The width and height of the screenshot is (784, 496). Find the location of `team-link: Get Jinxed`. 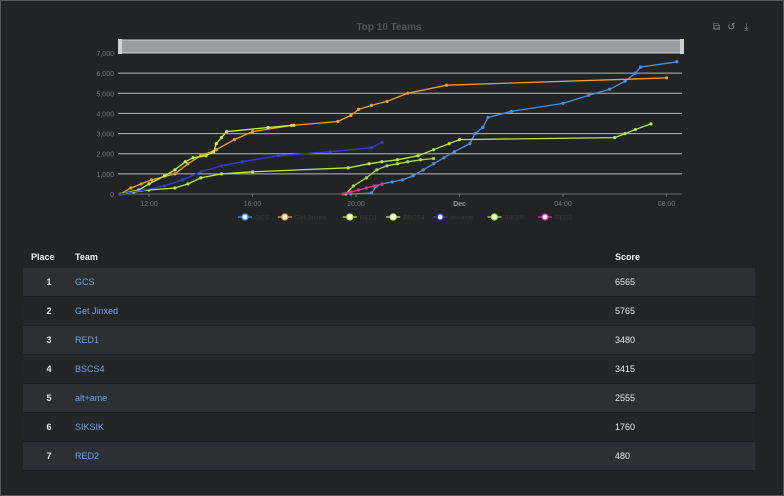

team-link: Get Jinxed is located at coordinates (97, 311).